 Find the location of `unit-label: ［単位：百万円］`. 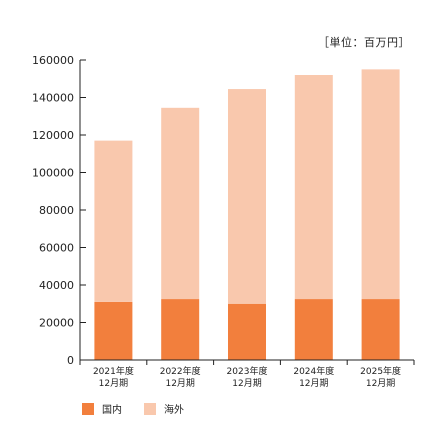

unit-label: ［単位：百万円］ is located at coordinates (364, 42).